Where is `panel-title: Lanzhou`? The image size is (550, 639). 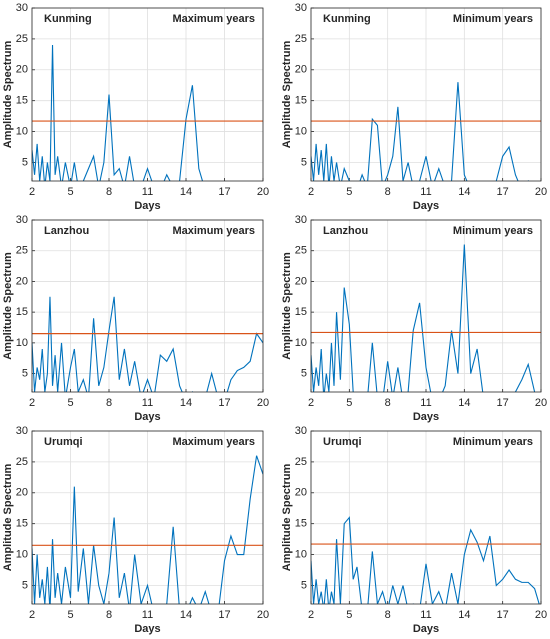 panel-title: Lanzhou is located at coordinates (66, 231).